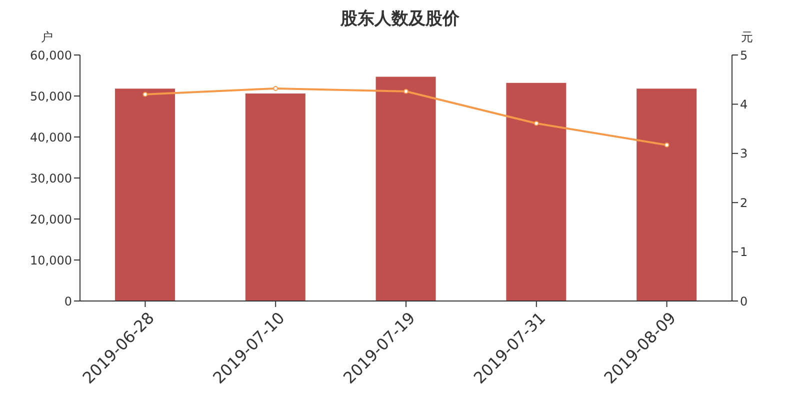  Describe the element at coordinates (744, 252) in the screenshot. I see `y2-tick-label: 1` at that location.